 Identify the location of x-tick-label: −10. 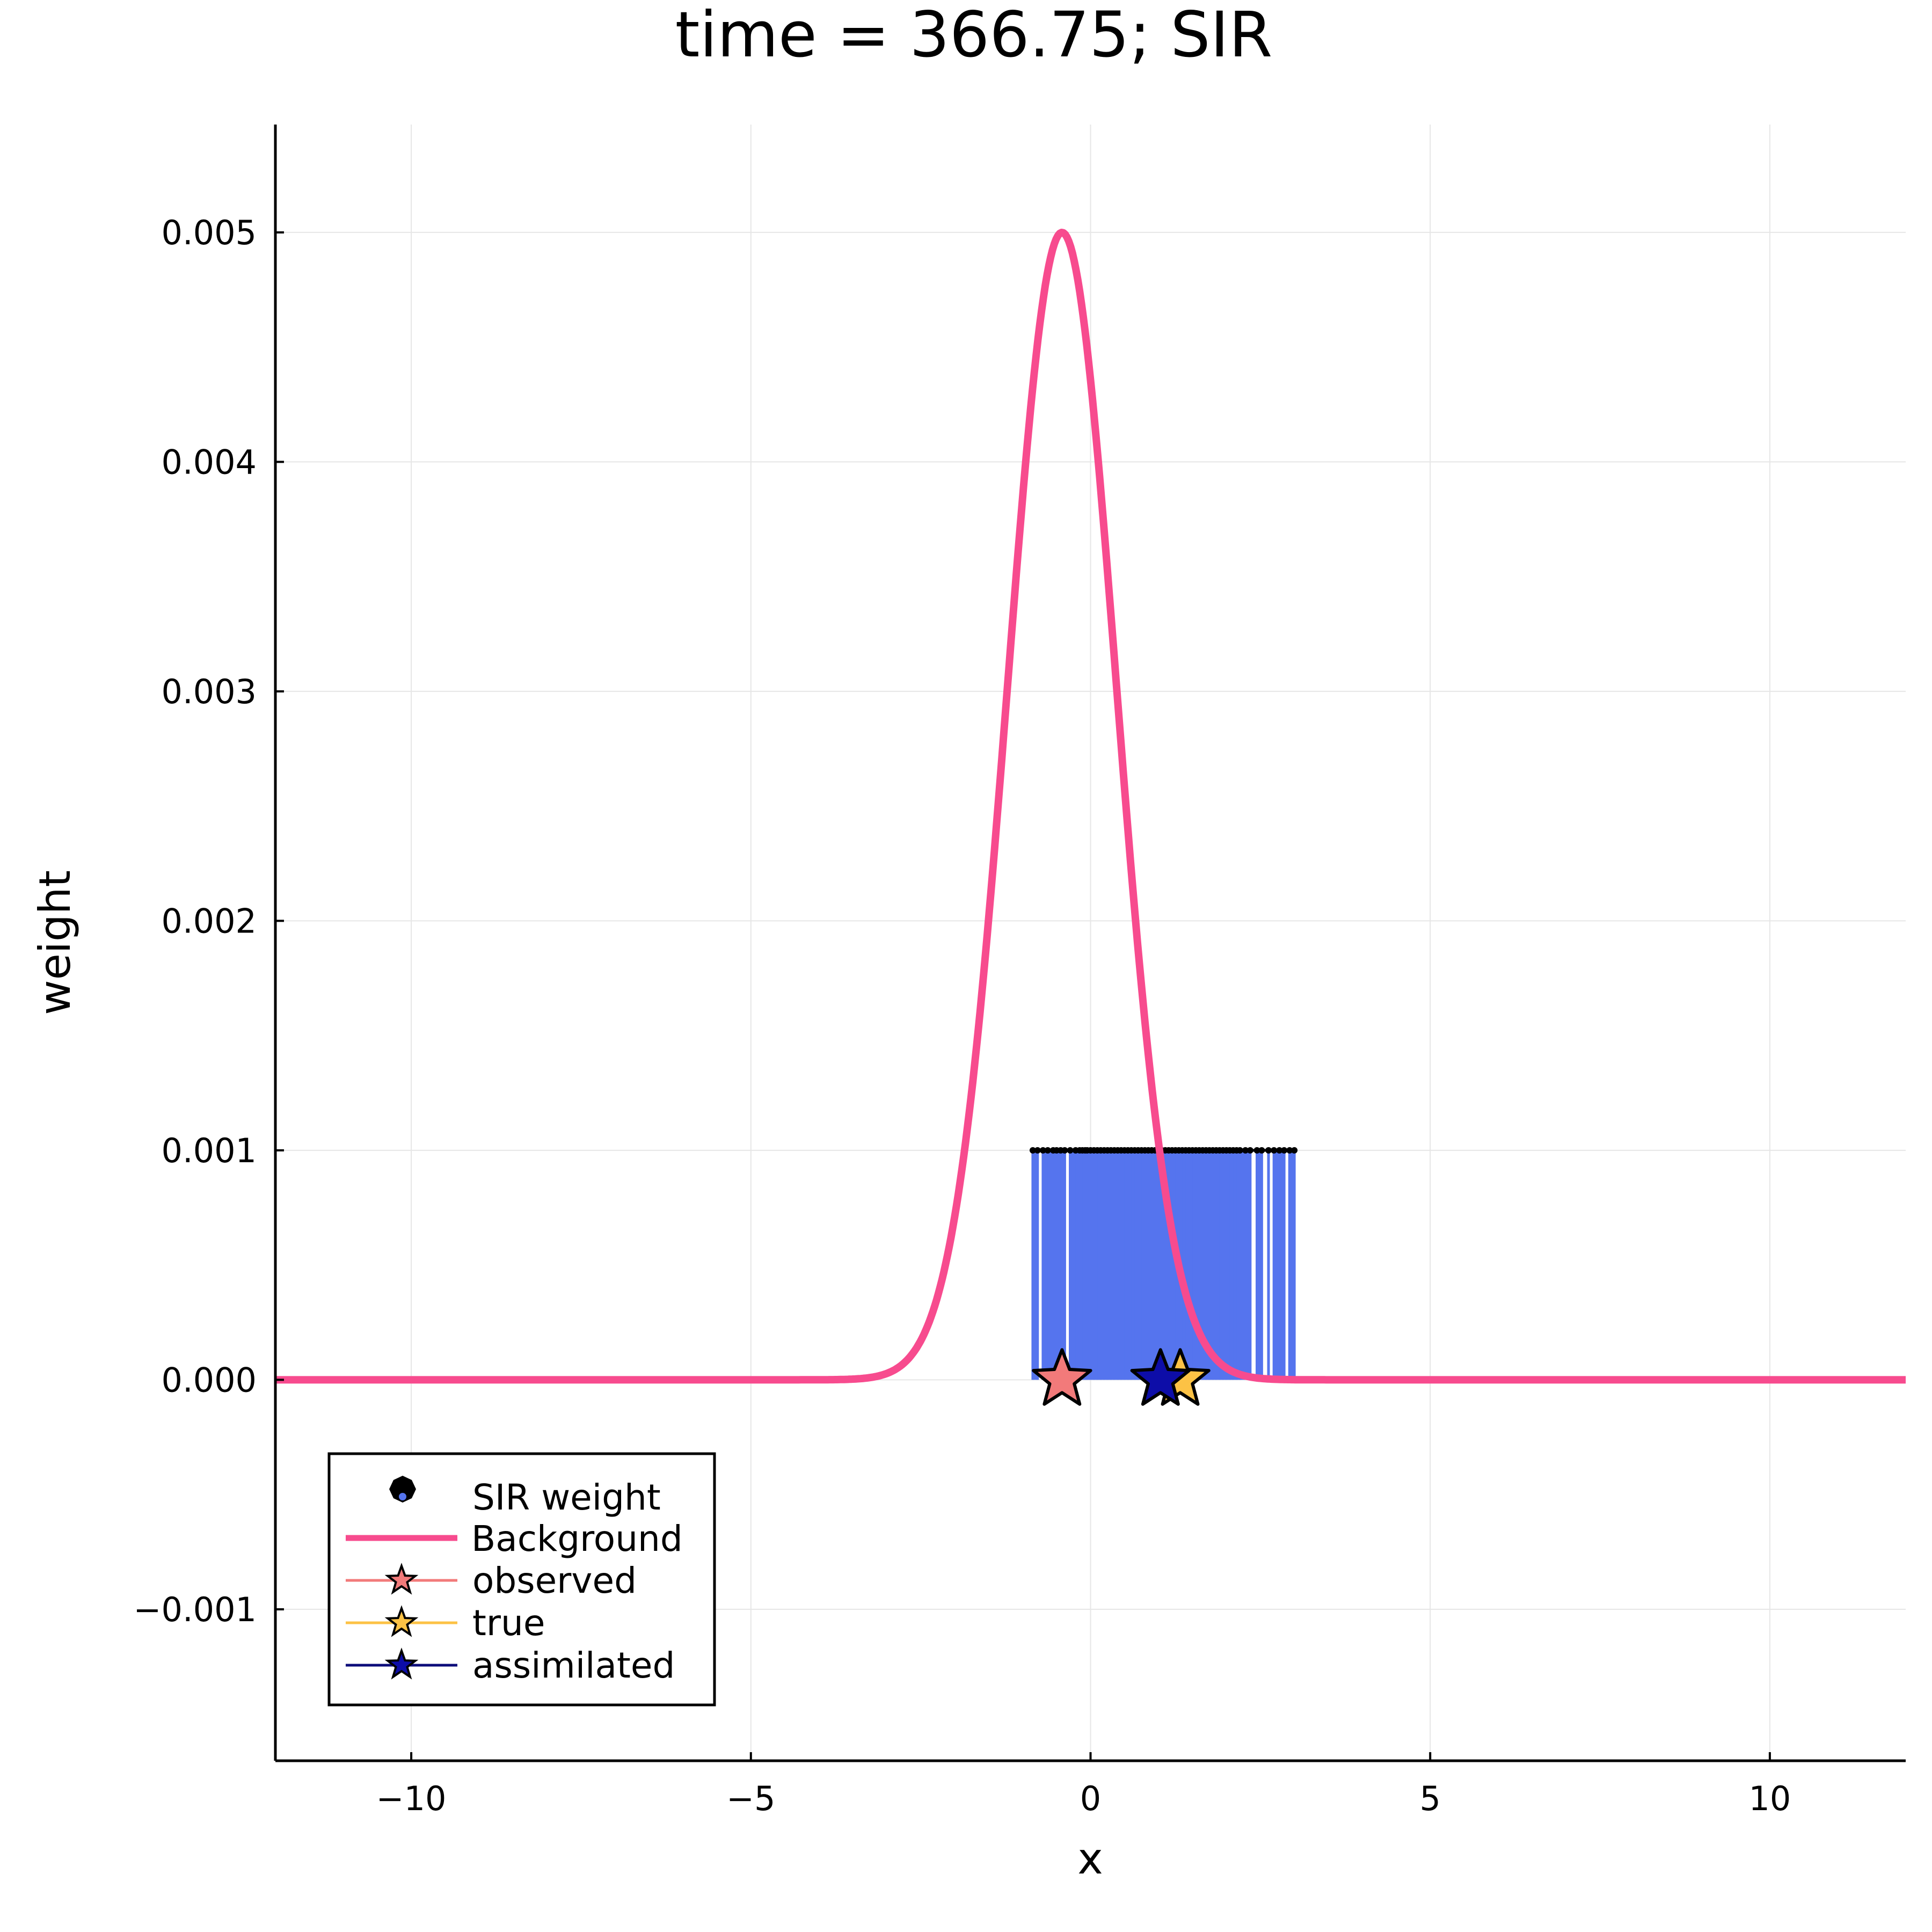
(411, 1798).